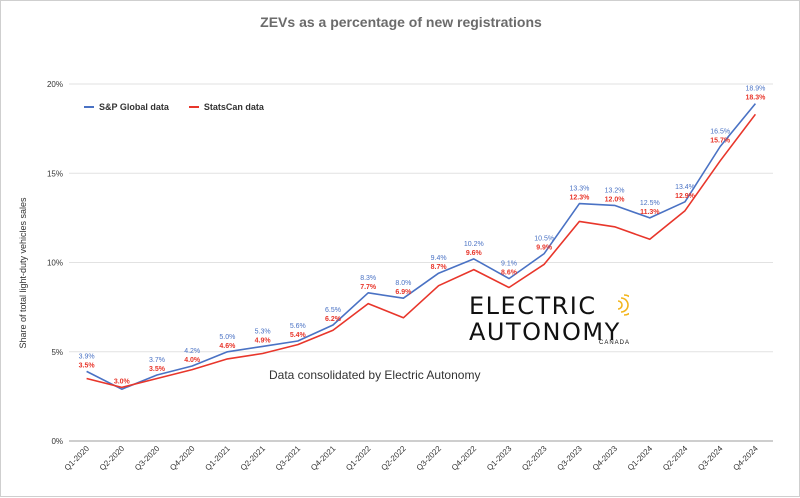 The width and height of the screenshot is (800, 498). What do you see at coordinates (375, 375) in the screenshot?
I see `source-note: Data consolidated by Electric Autonomy` at bounding box center [375, 375].